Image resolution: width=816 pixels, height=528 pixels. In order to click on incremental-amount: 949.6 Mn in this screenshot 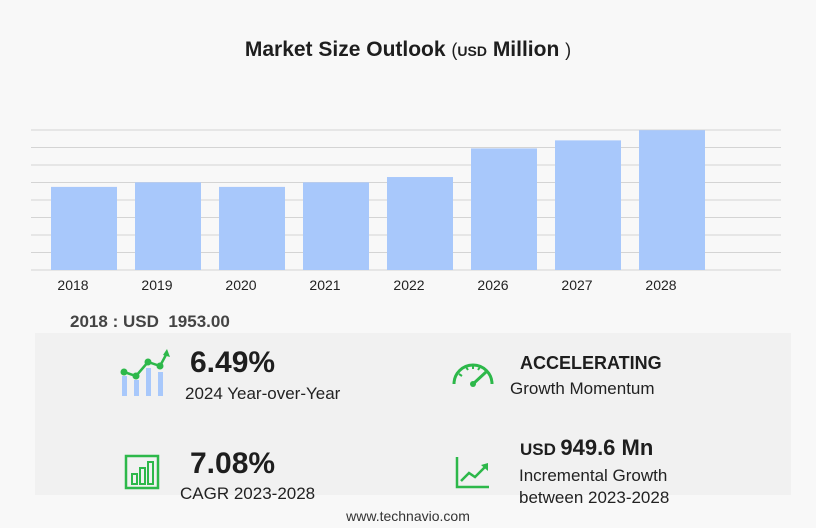, I will do `click(607, 447)`.